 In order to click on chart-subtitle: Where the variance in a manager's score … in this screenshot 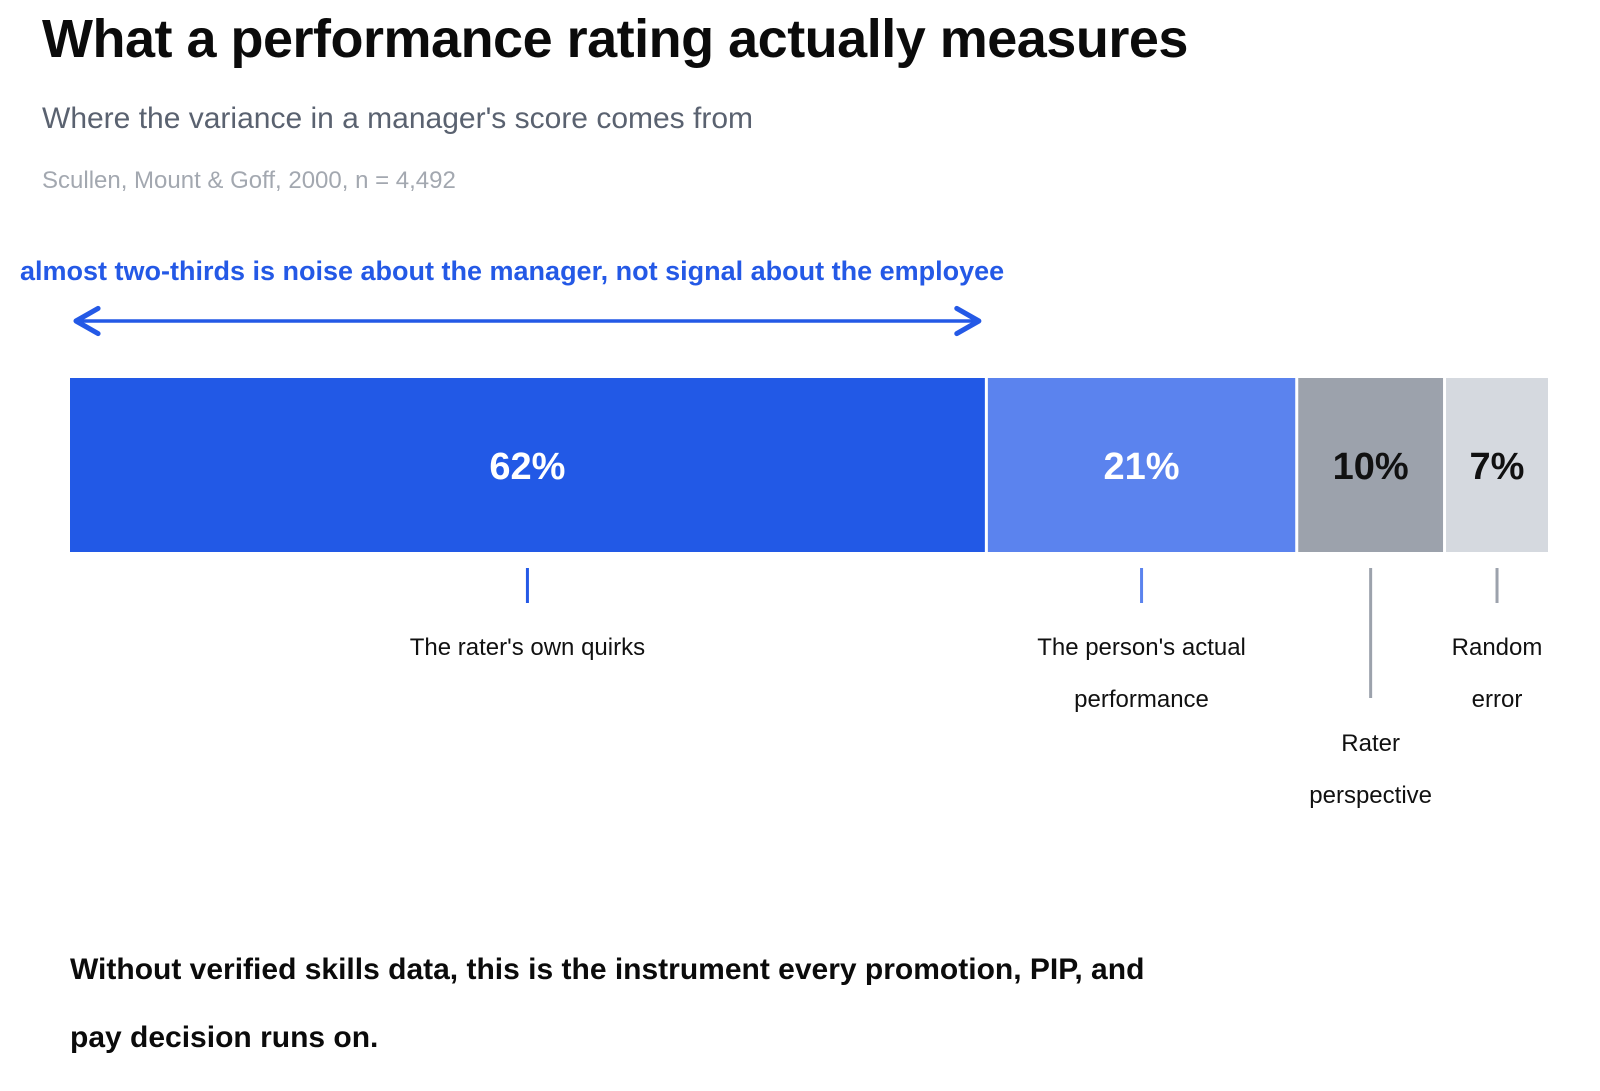, I will do `click(398, 118)`.